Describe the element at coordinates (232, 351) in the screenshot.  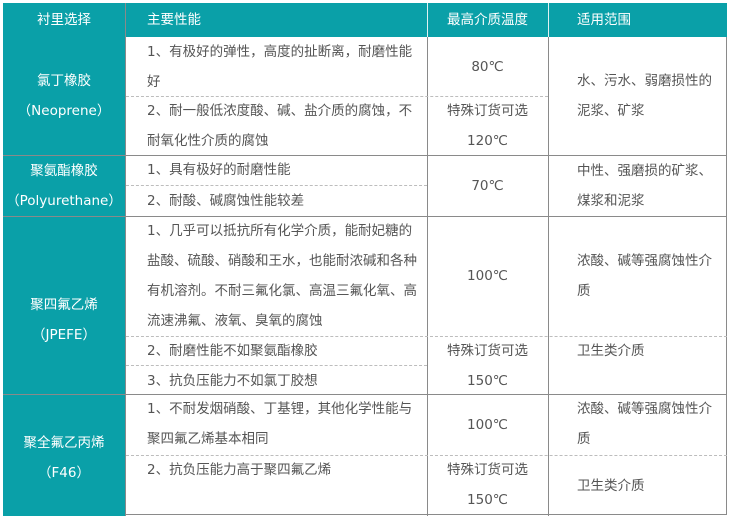
I see `performance-item: 2、耐磨性能不如聚氨酯橡胶` at that location.